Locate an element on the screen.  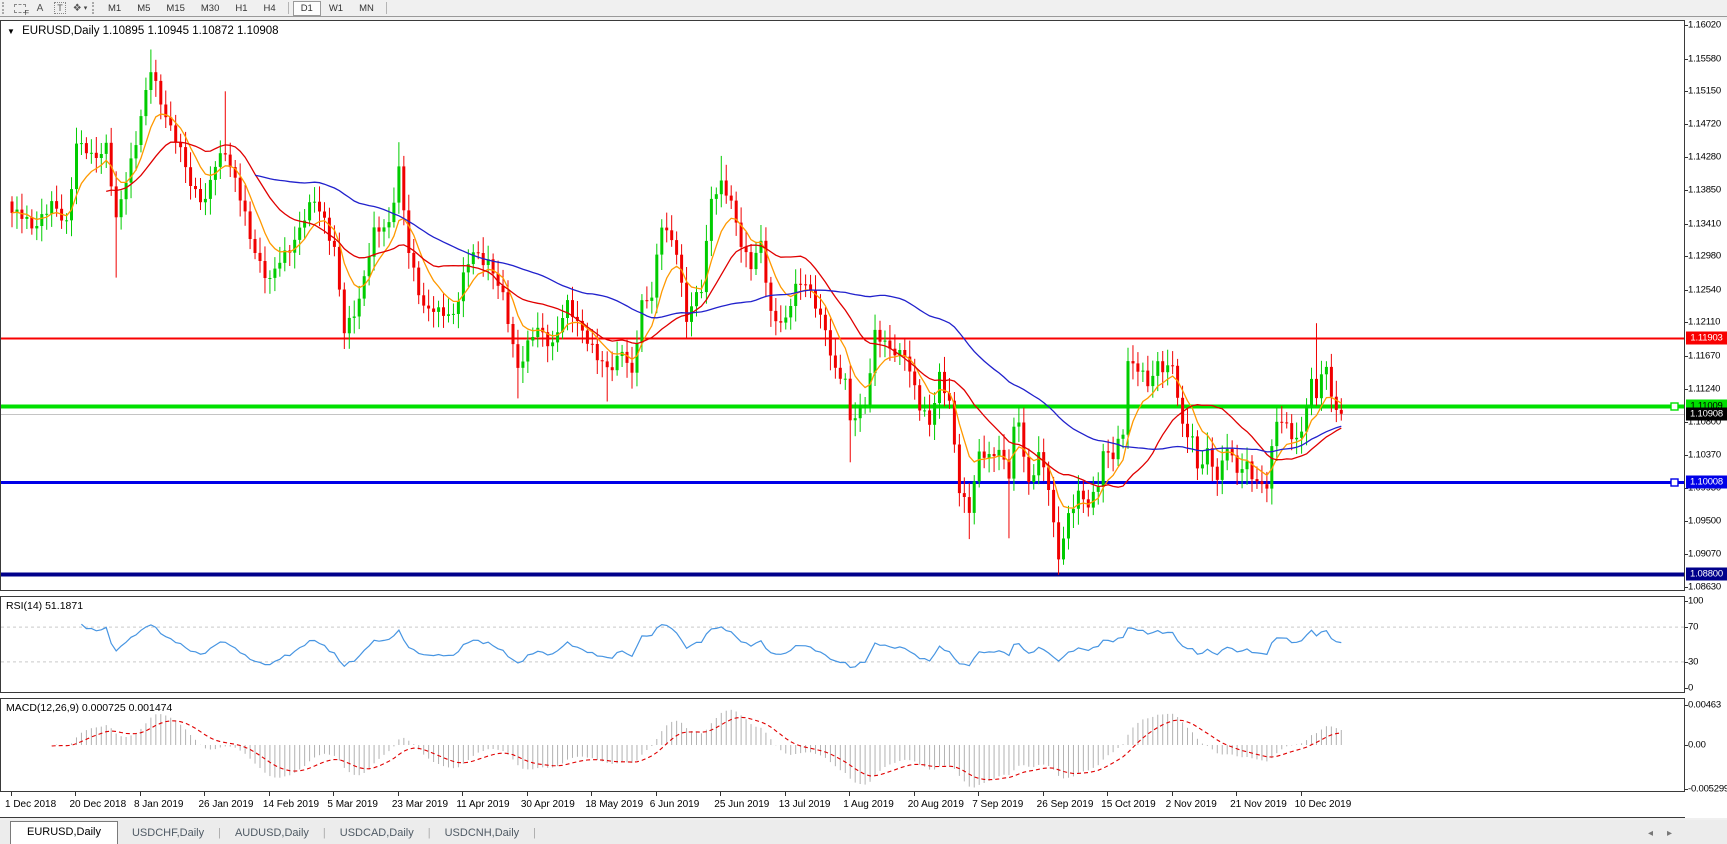
timeframe-button-m5: M5 is located at coordinates (144, 8).